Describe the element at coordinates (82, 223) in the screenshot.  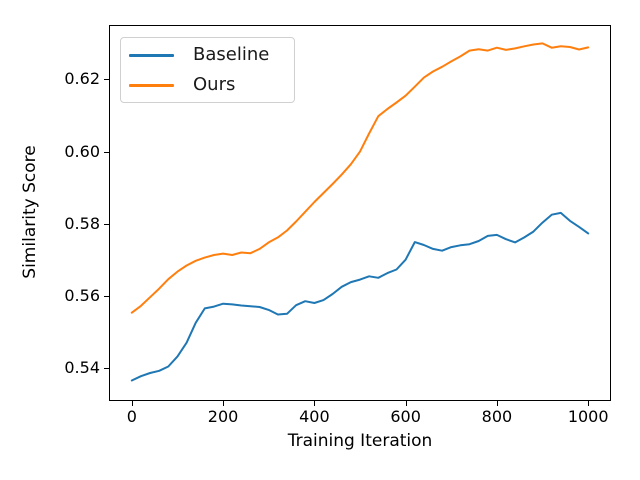
I see `y-tick-label: 0.58` at that location.